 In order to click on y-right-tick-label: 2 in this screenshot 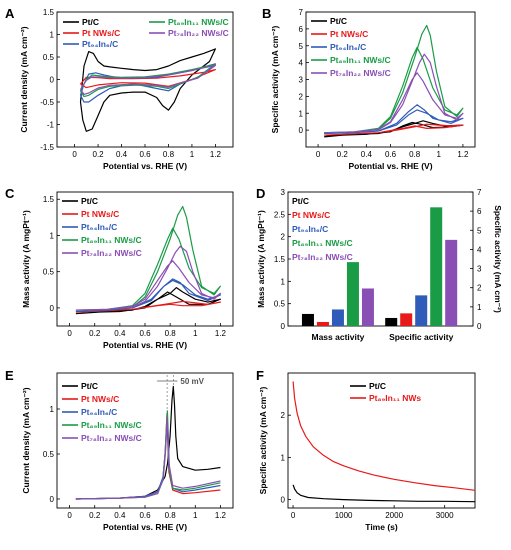, I will do `click(479, 288)`.